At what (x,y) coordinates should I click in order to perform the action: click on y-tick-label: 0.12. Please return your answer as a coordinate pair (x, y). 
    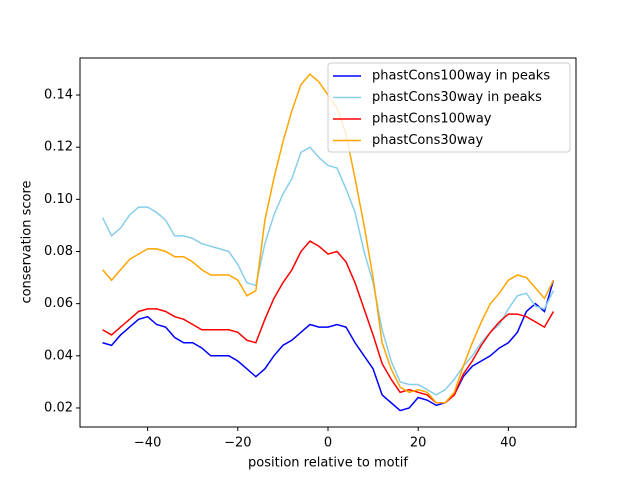
    Looking at the image, I should click on (58, 147).